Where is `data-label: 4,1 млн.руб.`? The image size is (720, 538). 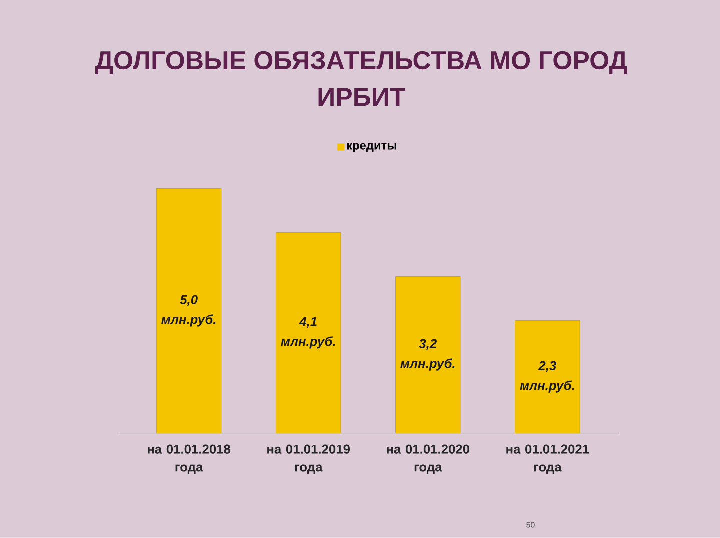 data-label: 4,1 млн.руб. is located at coordinates (308, 333).